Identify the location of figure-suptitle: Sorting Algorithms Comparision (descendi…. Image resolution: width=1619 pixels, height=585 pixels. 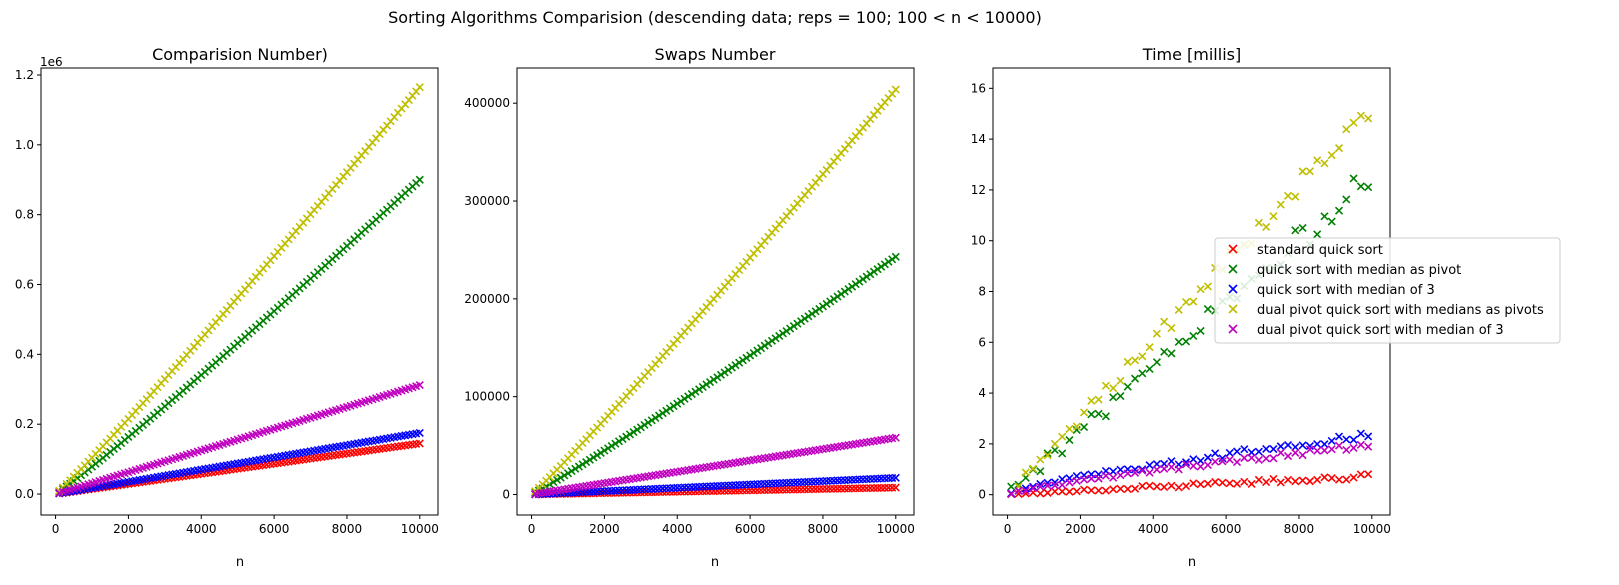
(715, 17).